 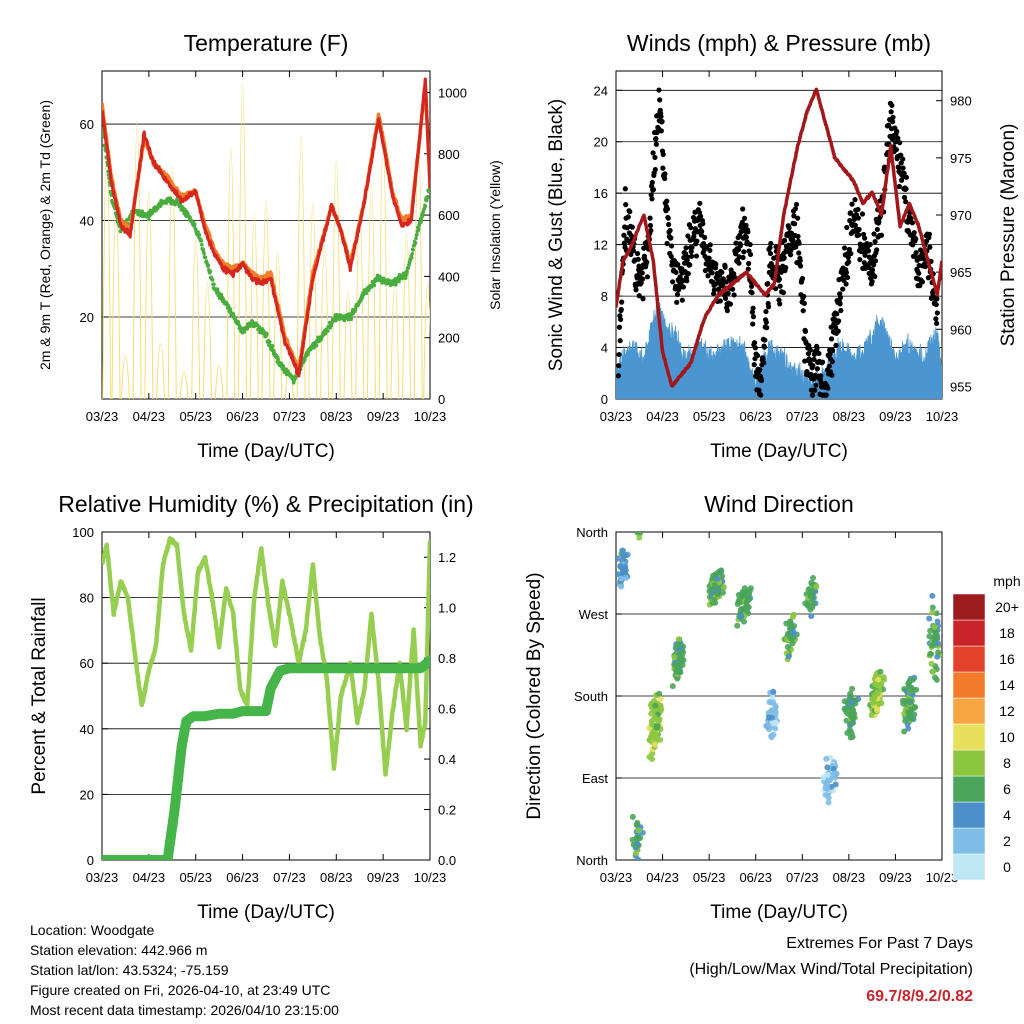 What do you see at coordinates (879, 943) in the screenshot?
I see `extremes-title: Extremes For Past 7 Days` at bounding box center [879, 943].